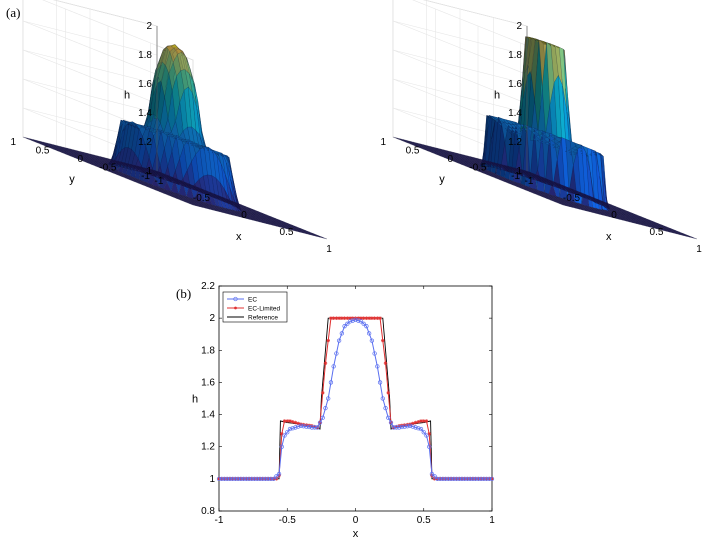  I want to click on y-tick-label: 0, so click(80, 159).